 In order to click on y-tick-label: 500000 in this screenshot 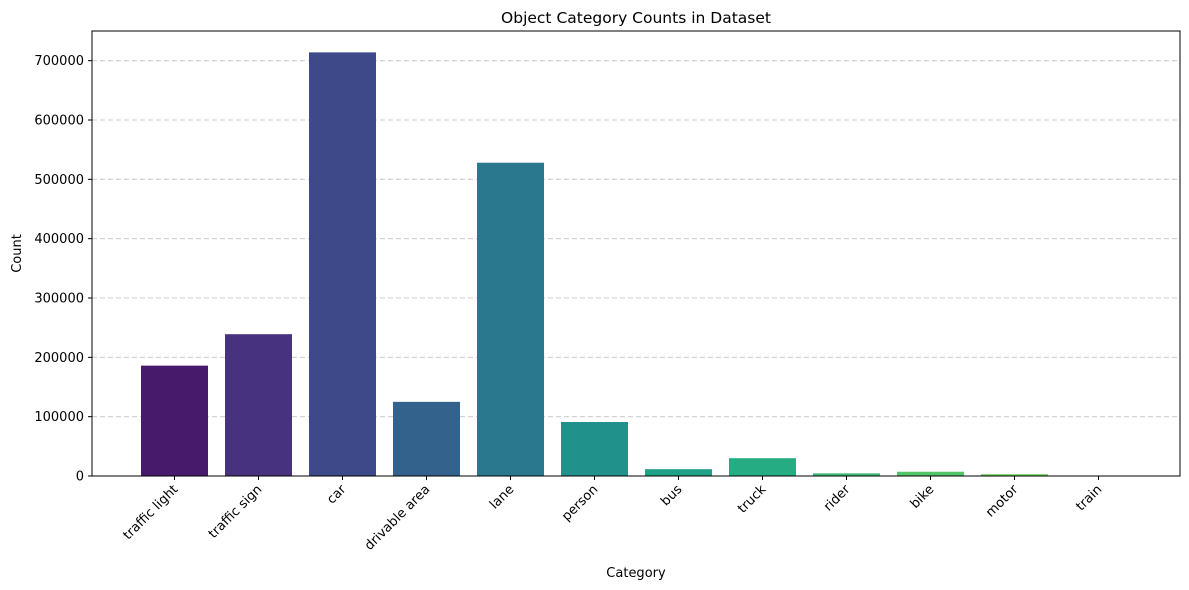, I will do `click(59, 180)`.